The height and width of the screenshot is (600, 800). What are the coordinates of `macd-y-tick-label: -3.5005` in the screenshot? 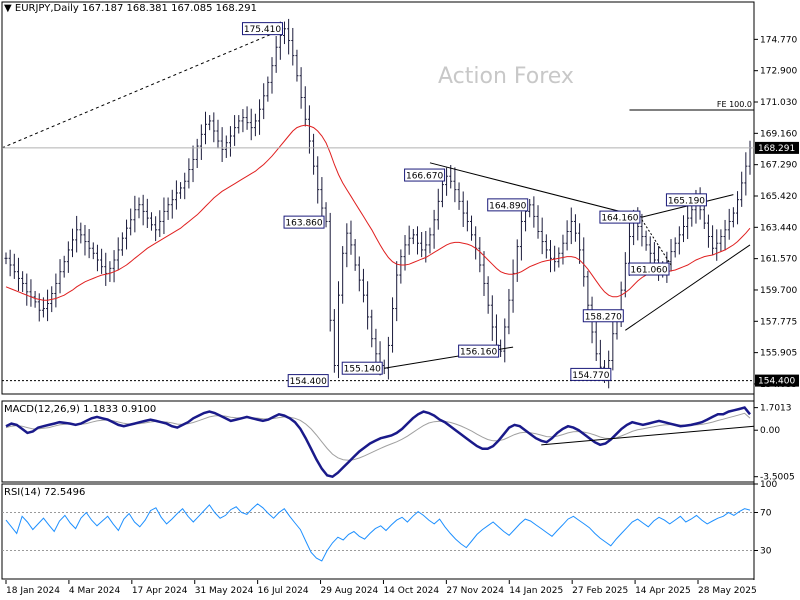 It's located at (777, 478).